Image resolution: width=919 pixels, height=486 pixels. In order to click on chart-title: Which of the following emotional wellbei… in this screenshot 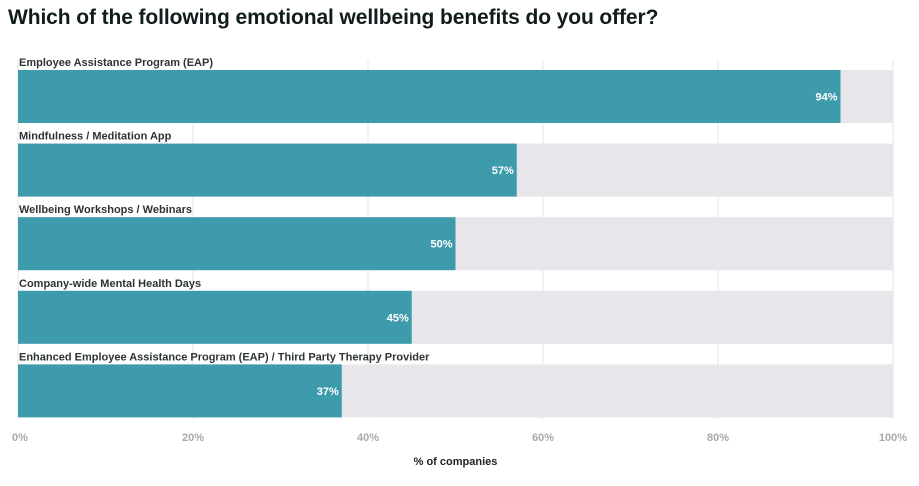, I will do `click(333, 17)`.